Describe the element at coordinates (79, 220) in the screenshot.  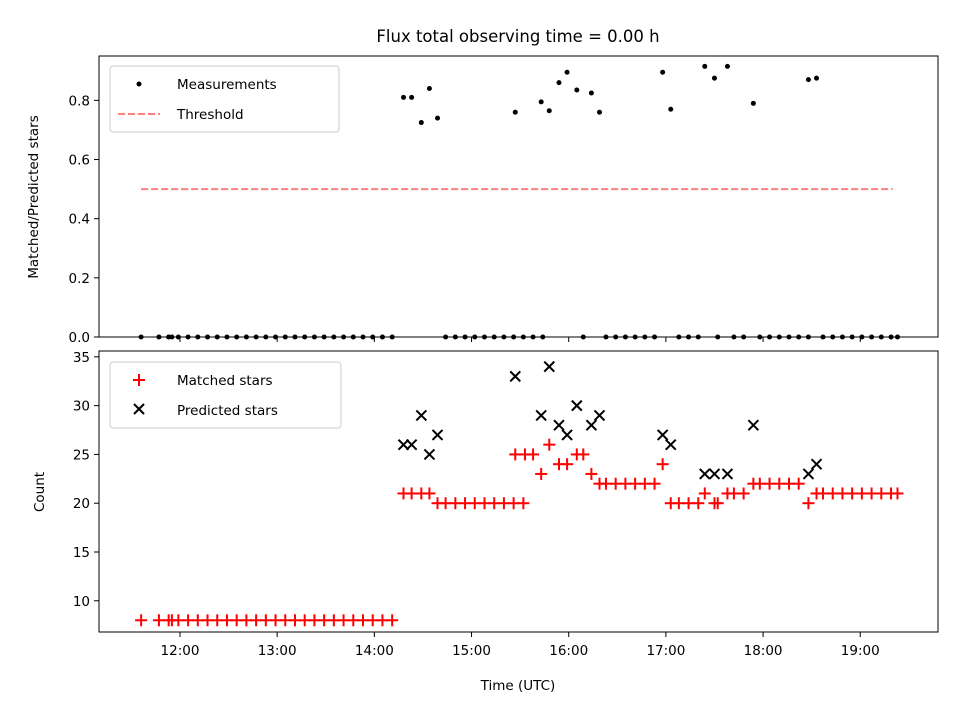
I see `top-y-tick-label: 0.4` at that location.